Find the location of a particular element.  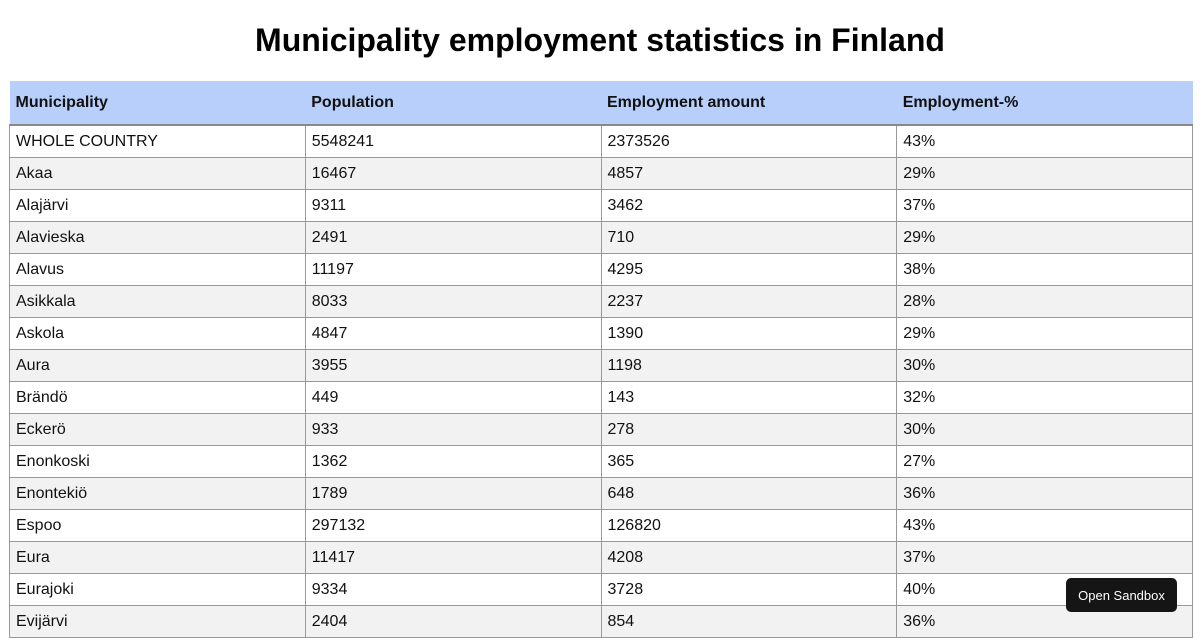

table-row: Evijärvi 2404 854 36% is located at coordinates (601, 621).